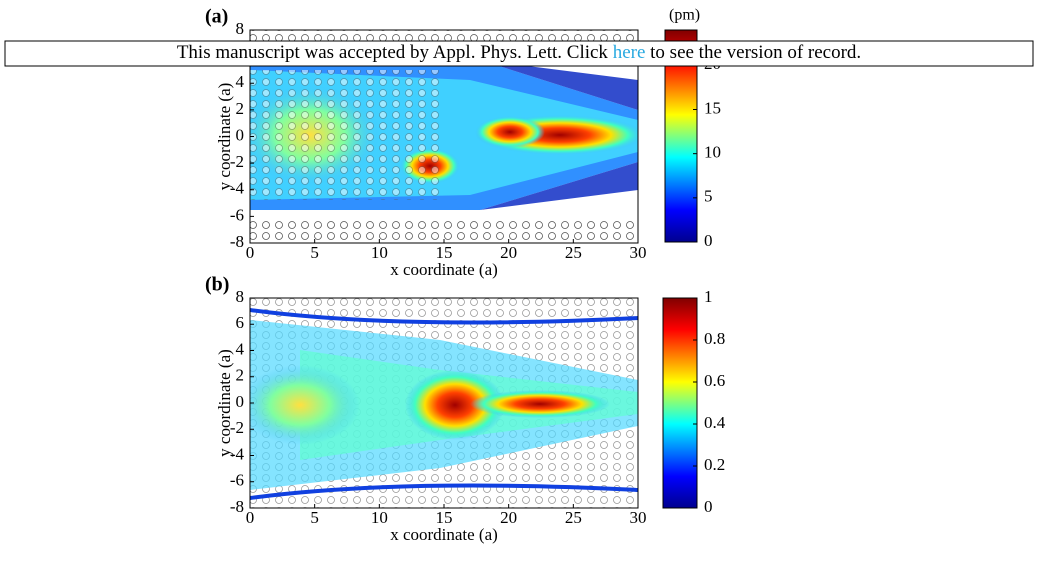 The height and width of the screenshot is (562, 1038). Describe the element at coordinates (629, 52) in the screenshot. I see `banner-link: here` at that location.